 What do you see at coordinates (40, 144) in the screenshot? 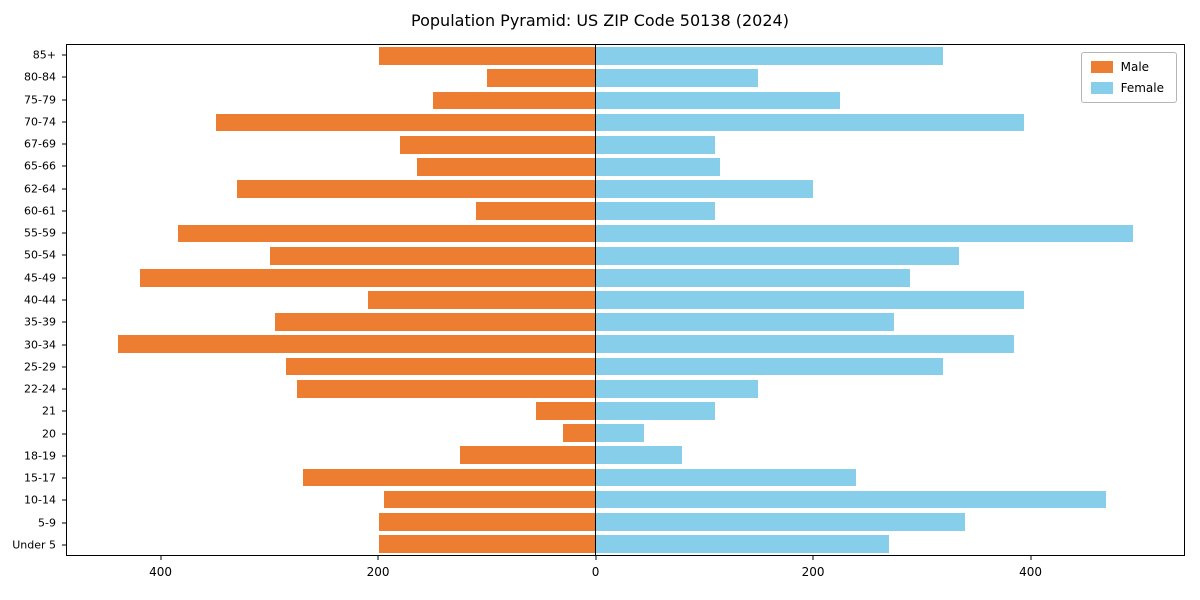
I see `y-tick-label: 67-69` at bounding box center [40, 144].